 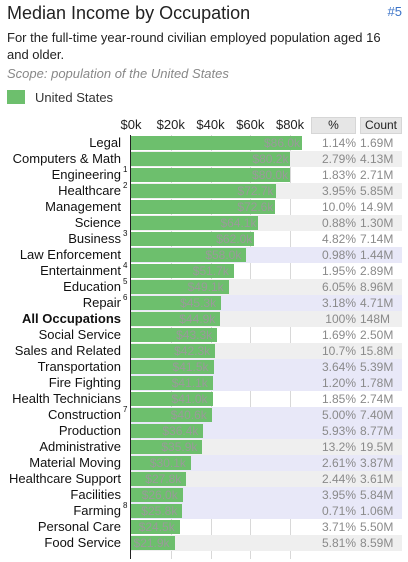 What do you see at coordinates (84, 414) in the screenshot?
I see `row-label: Construction` at bounding box center [84, 414].